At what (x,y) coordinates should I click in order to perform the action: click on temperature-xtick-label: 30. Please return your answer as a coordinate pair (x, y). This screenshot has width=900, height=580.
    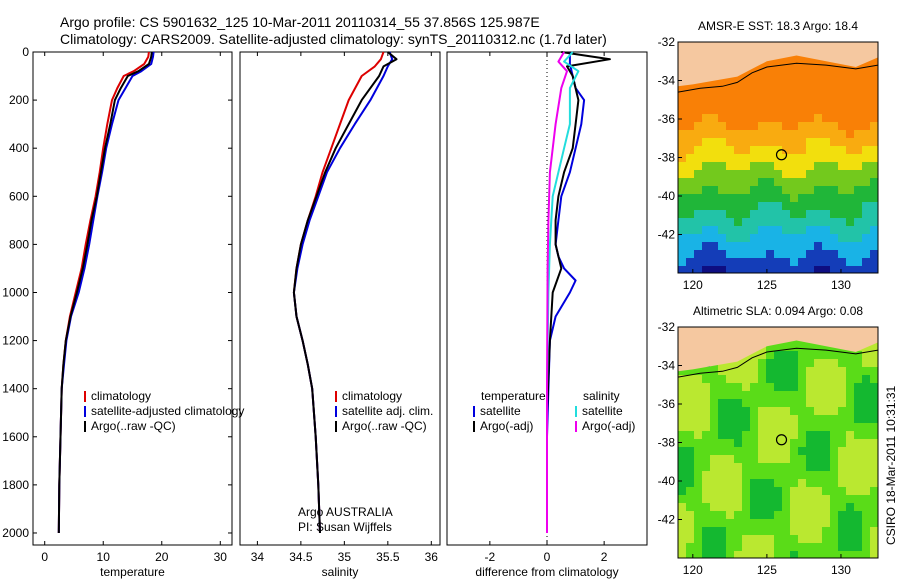
    Looking at the image, I should click on (221, 557).